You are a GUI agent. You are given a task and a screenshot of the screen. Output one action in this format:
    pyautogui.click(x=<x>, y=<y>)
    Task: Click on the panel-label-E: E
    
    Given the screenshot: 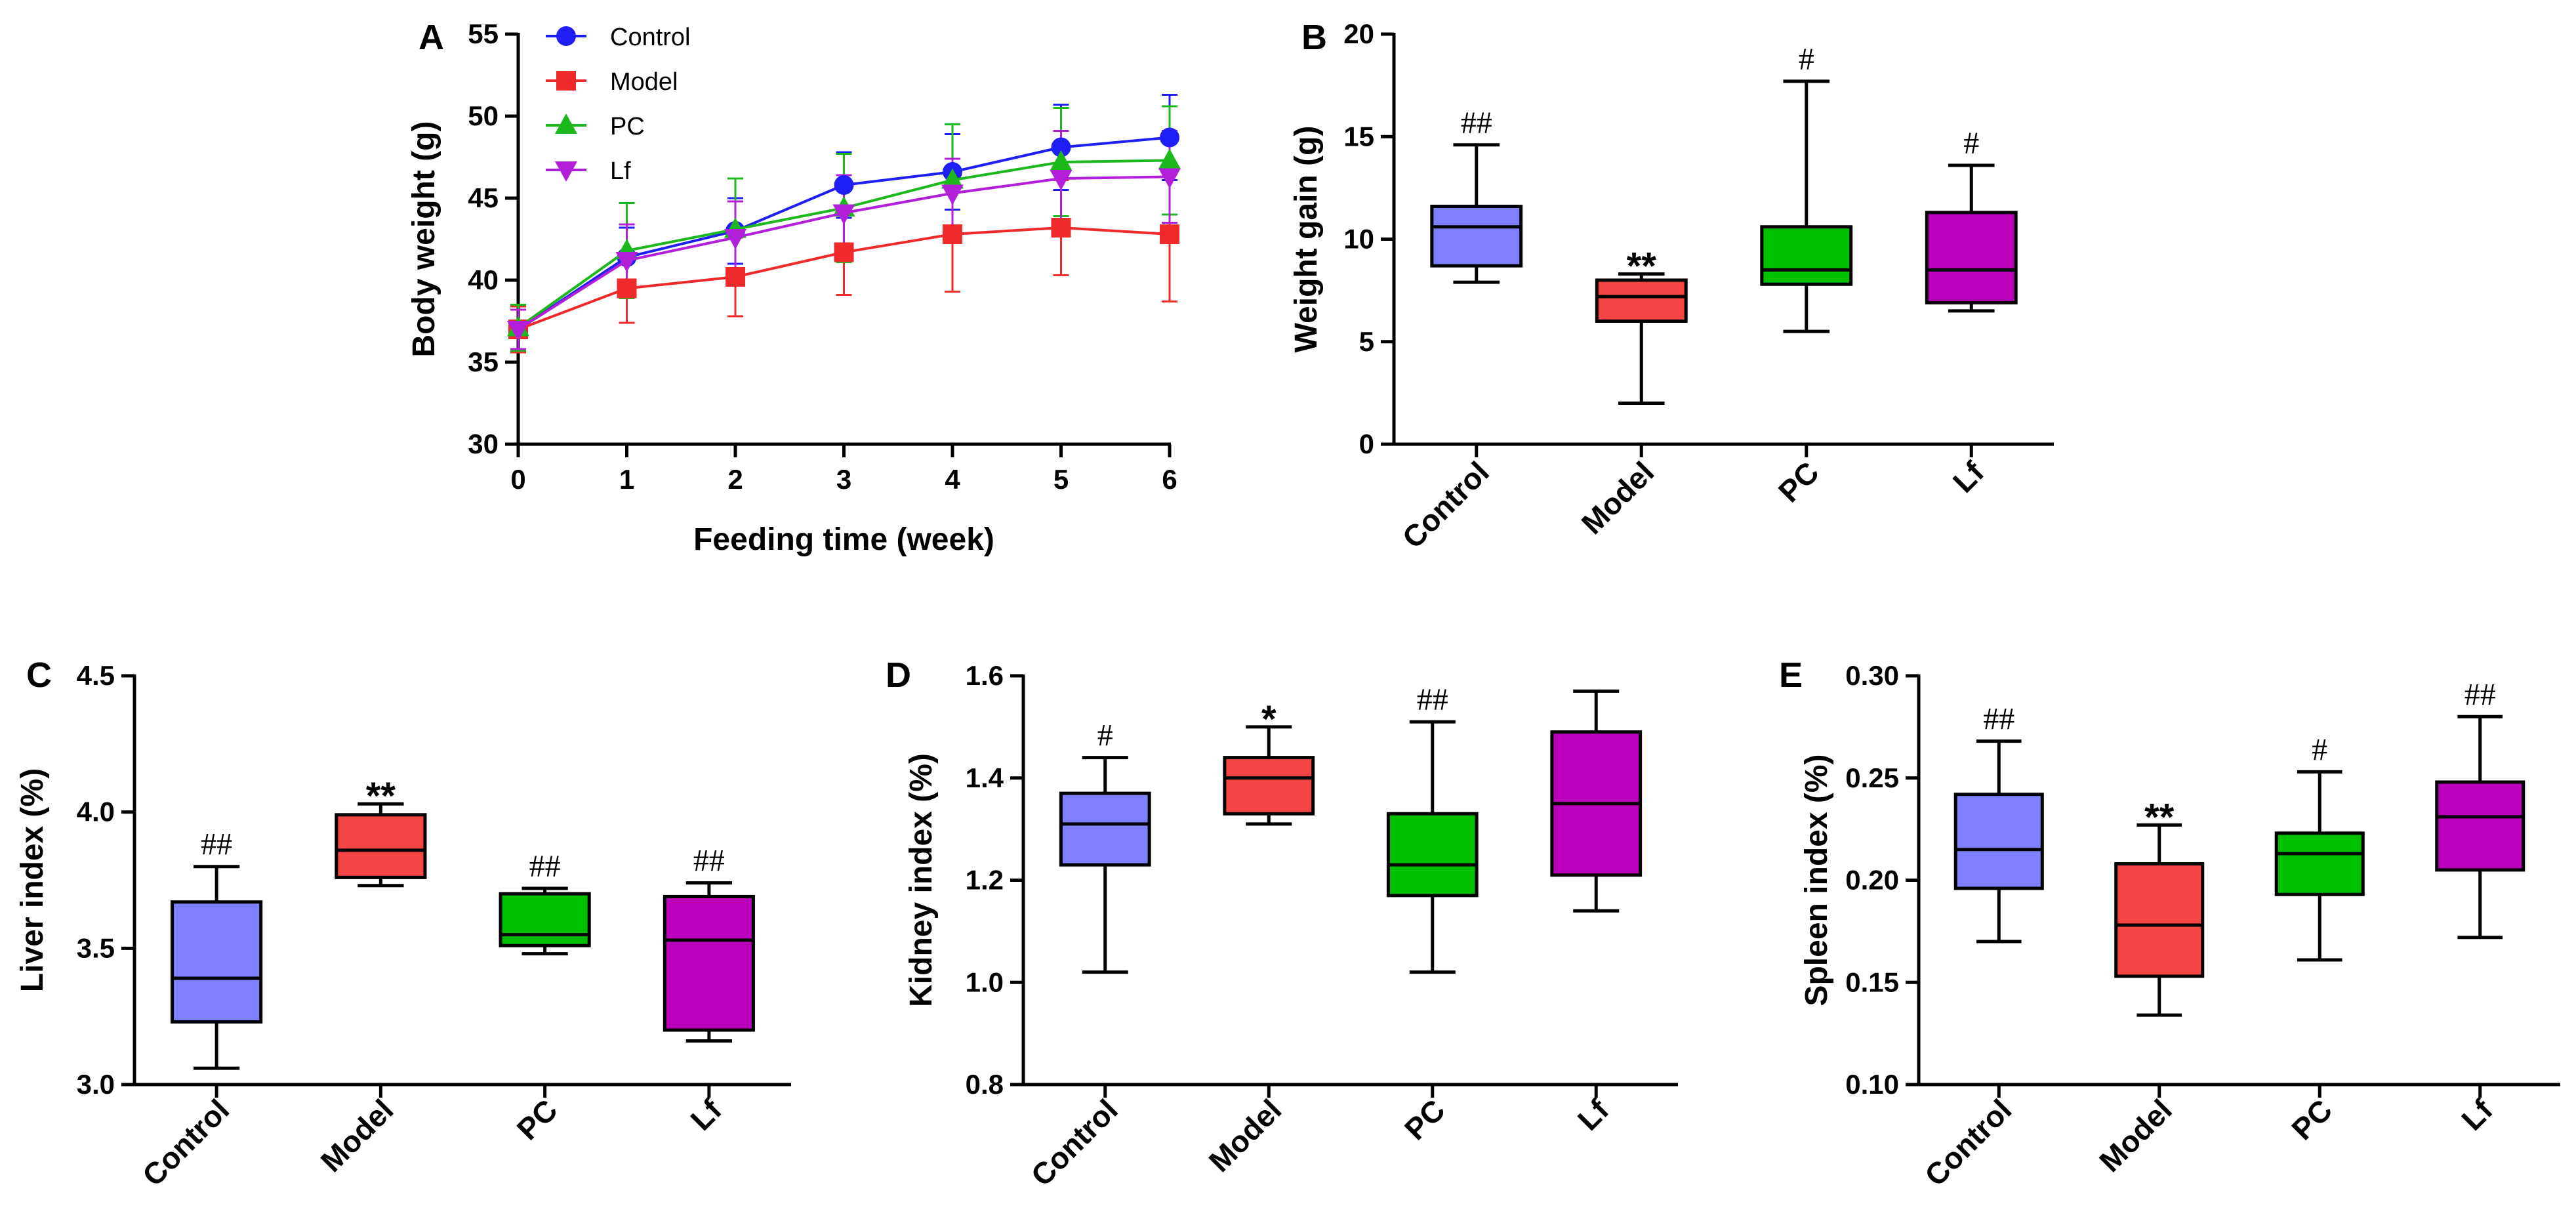 What is the action you would take?
    pyautogui.click(x=1791, y=675)
    